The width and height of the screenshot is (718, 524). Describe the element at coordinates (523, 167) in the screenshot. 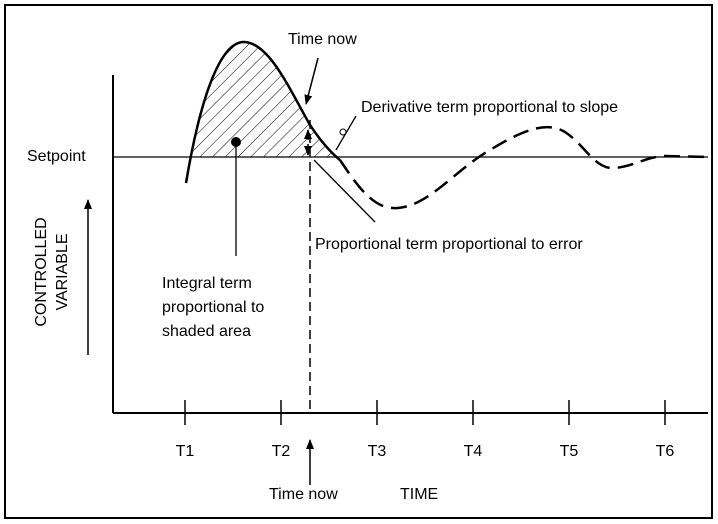

I see `response-dashed` at that location.